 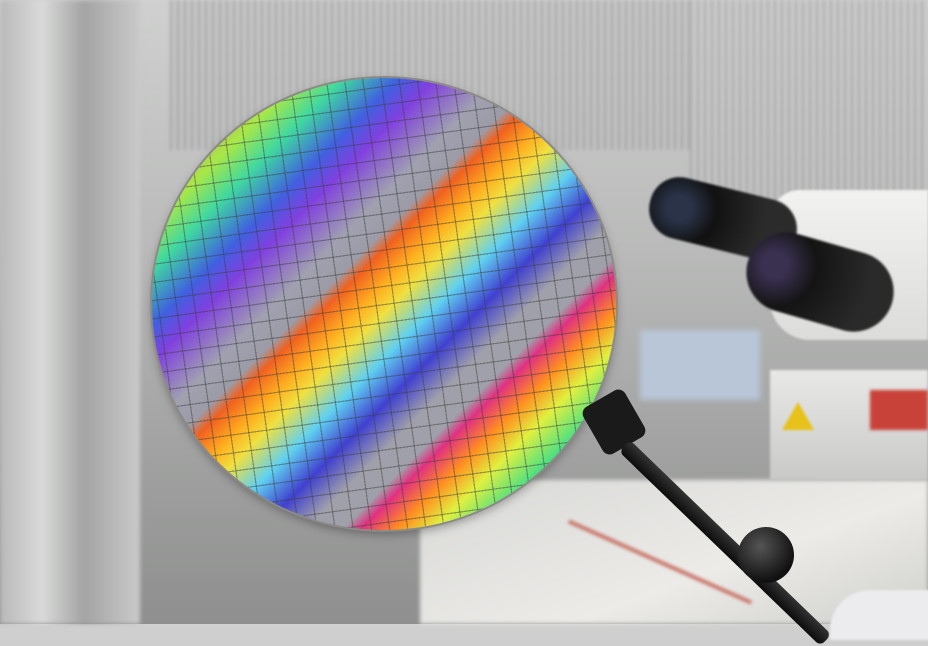 I want to click on tweezer-knob, so click(x=766, y=555).